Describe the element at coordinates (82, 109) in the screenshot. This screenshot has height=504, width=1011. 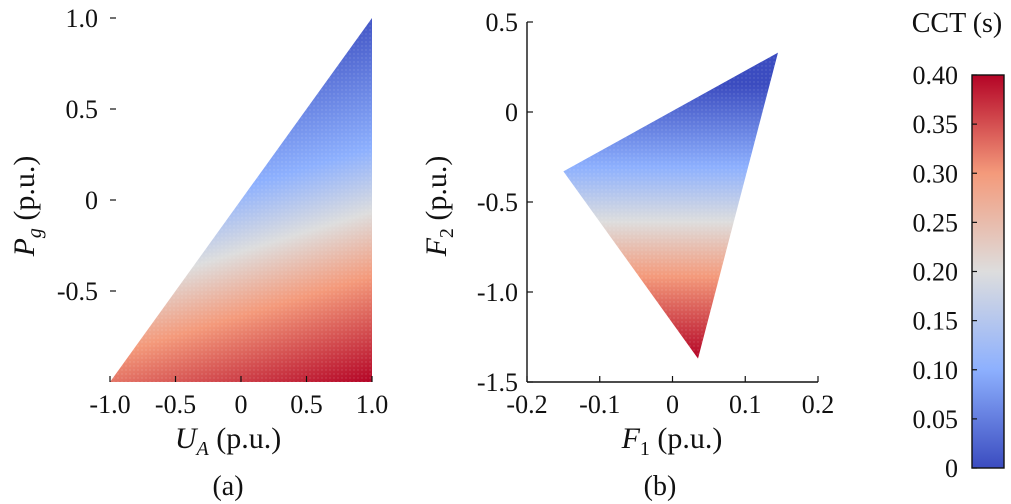
I see `panel-a-y-tick-label: 0.5` at that location.